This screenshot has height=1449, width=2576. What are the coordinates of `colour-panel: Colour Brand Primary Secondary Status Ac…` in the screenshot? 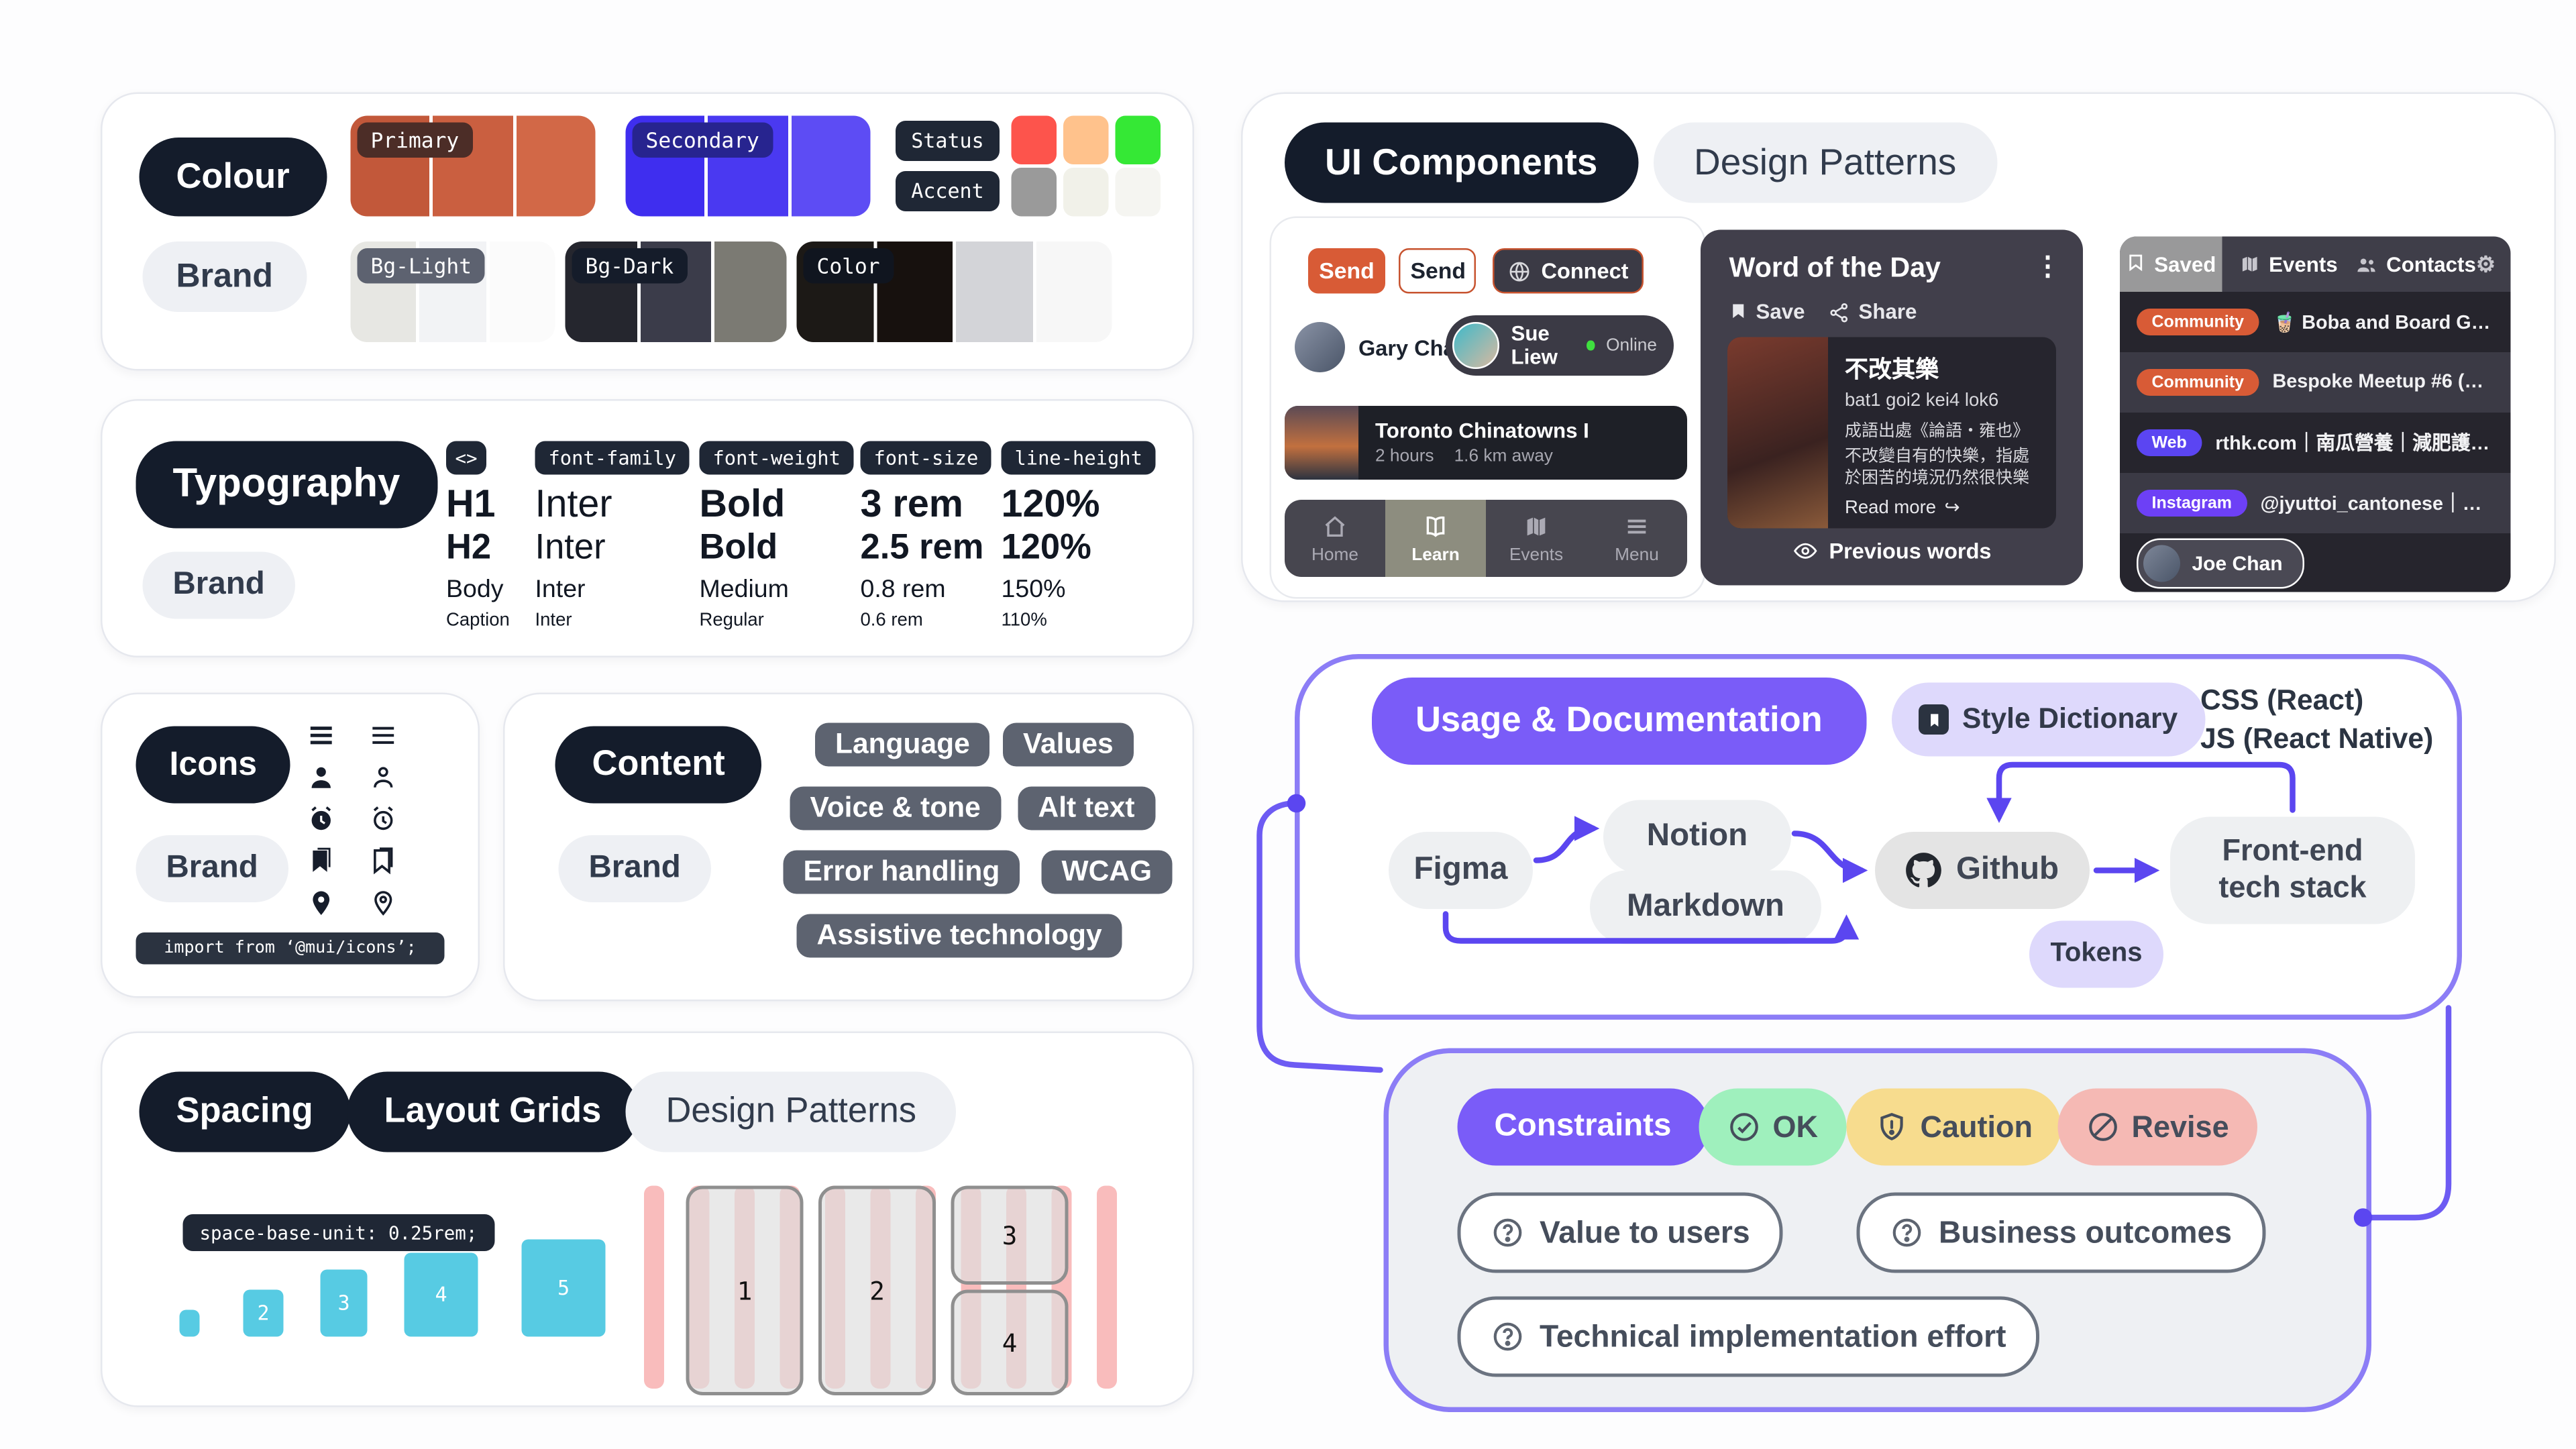 It's located at (647, 231).